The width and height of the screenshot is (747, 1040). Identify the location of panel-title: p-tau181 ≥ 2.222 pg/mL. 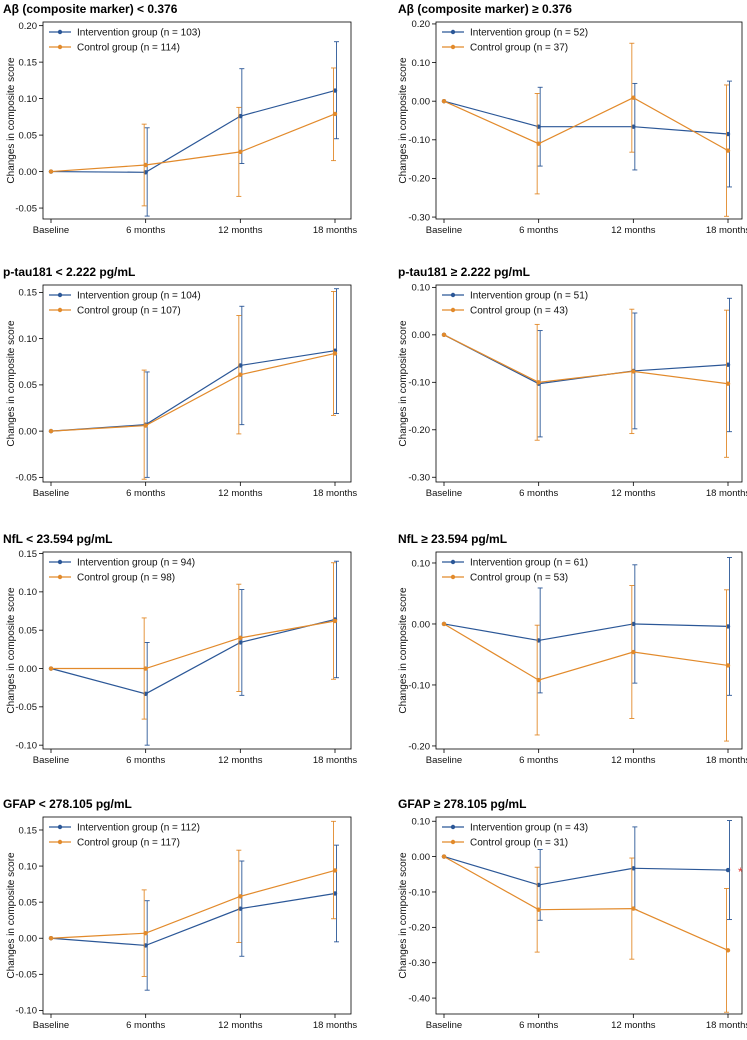
(464, 272).